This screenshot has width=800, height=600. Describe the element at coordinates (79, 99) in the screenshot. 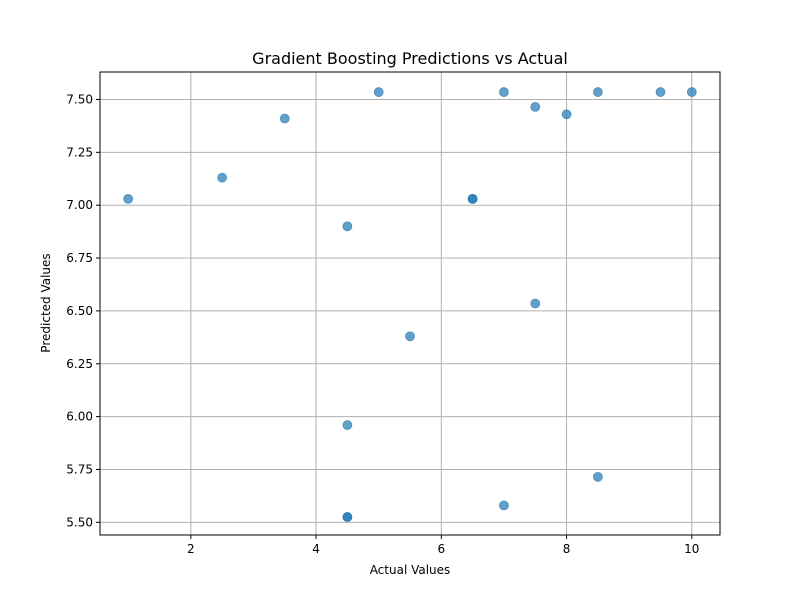

I see `y-tick-label: 7.50` at that location.